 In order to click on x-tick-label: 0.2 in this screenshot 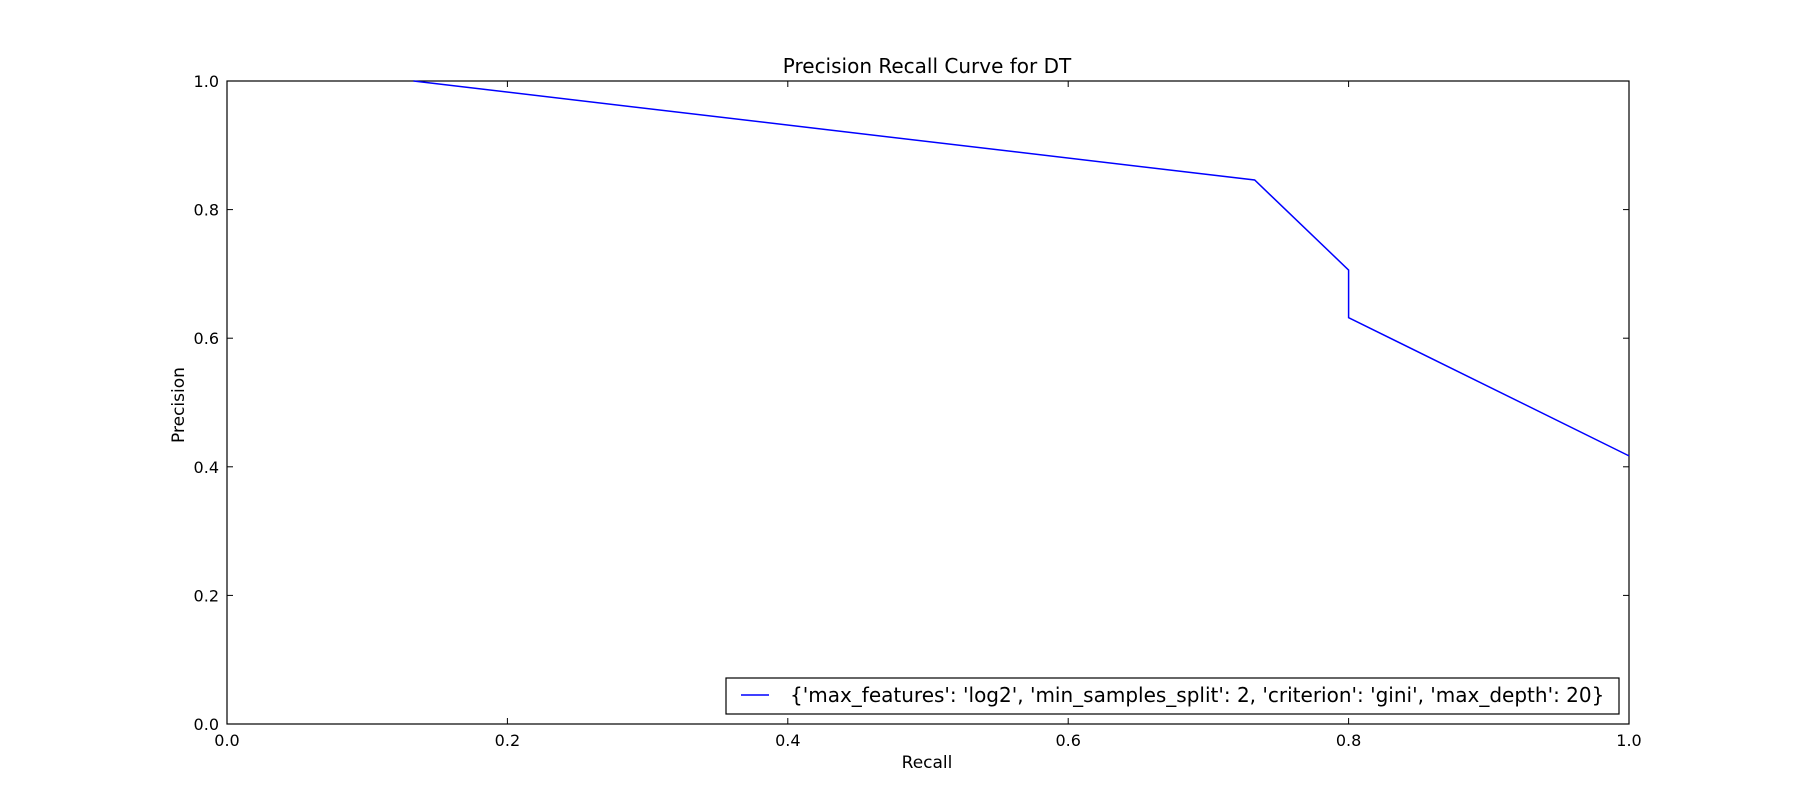, I will do `click(507, 740)`.